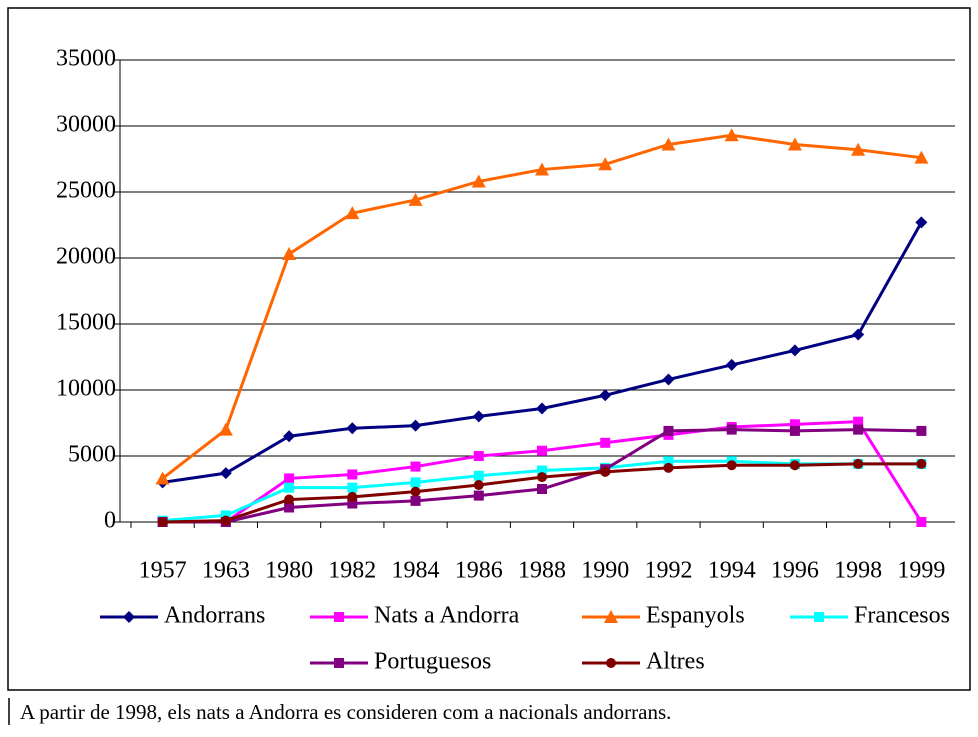 The image size is (978, 737). I want to click on x-tick-label: 1998, so click(858, 571).